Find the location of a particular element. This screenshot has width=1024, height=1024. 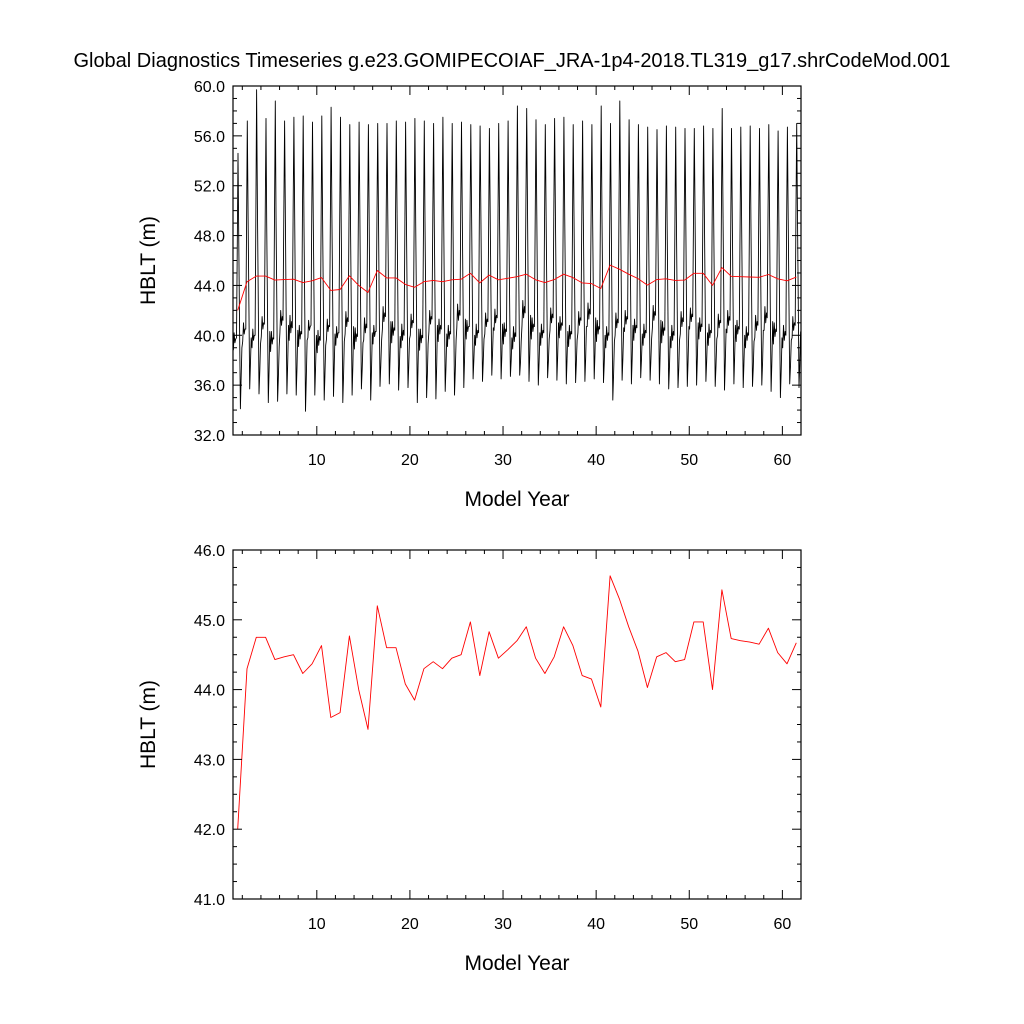

top-x-tick-label: 50 is located at coordinates (689, 460).